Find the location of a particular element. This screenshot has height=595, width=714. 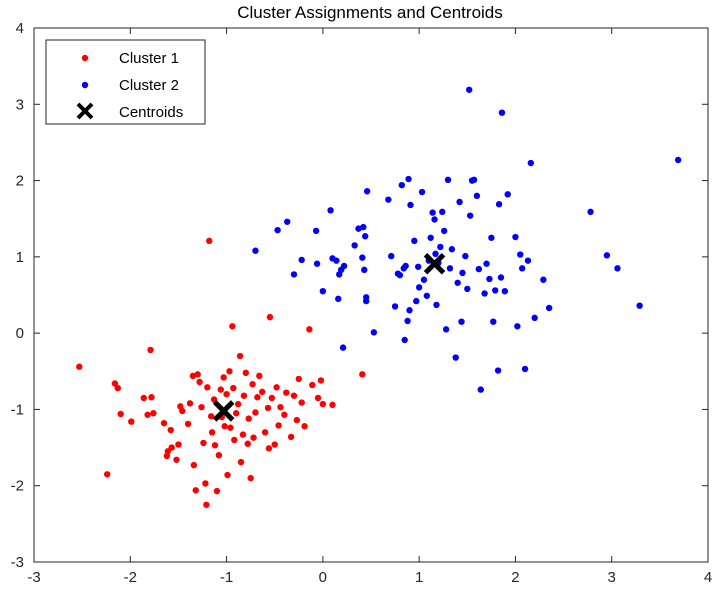

y-tick-label: -1 is located at coordinates (17, 409).